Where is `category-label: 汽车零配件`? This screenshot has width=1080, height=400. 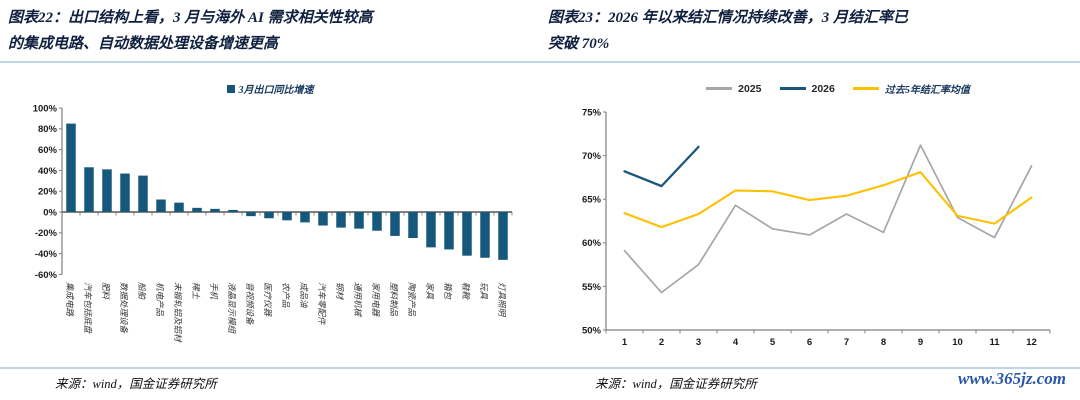
category-label: 汽车零配件 is located at coordinates (322, 304).